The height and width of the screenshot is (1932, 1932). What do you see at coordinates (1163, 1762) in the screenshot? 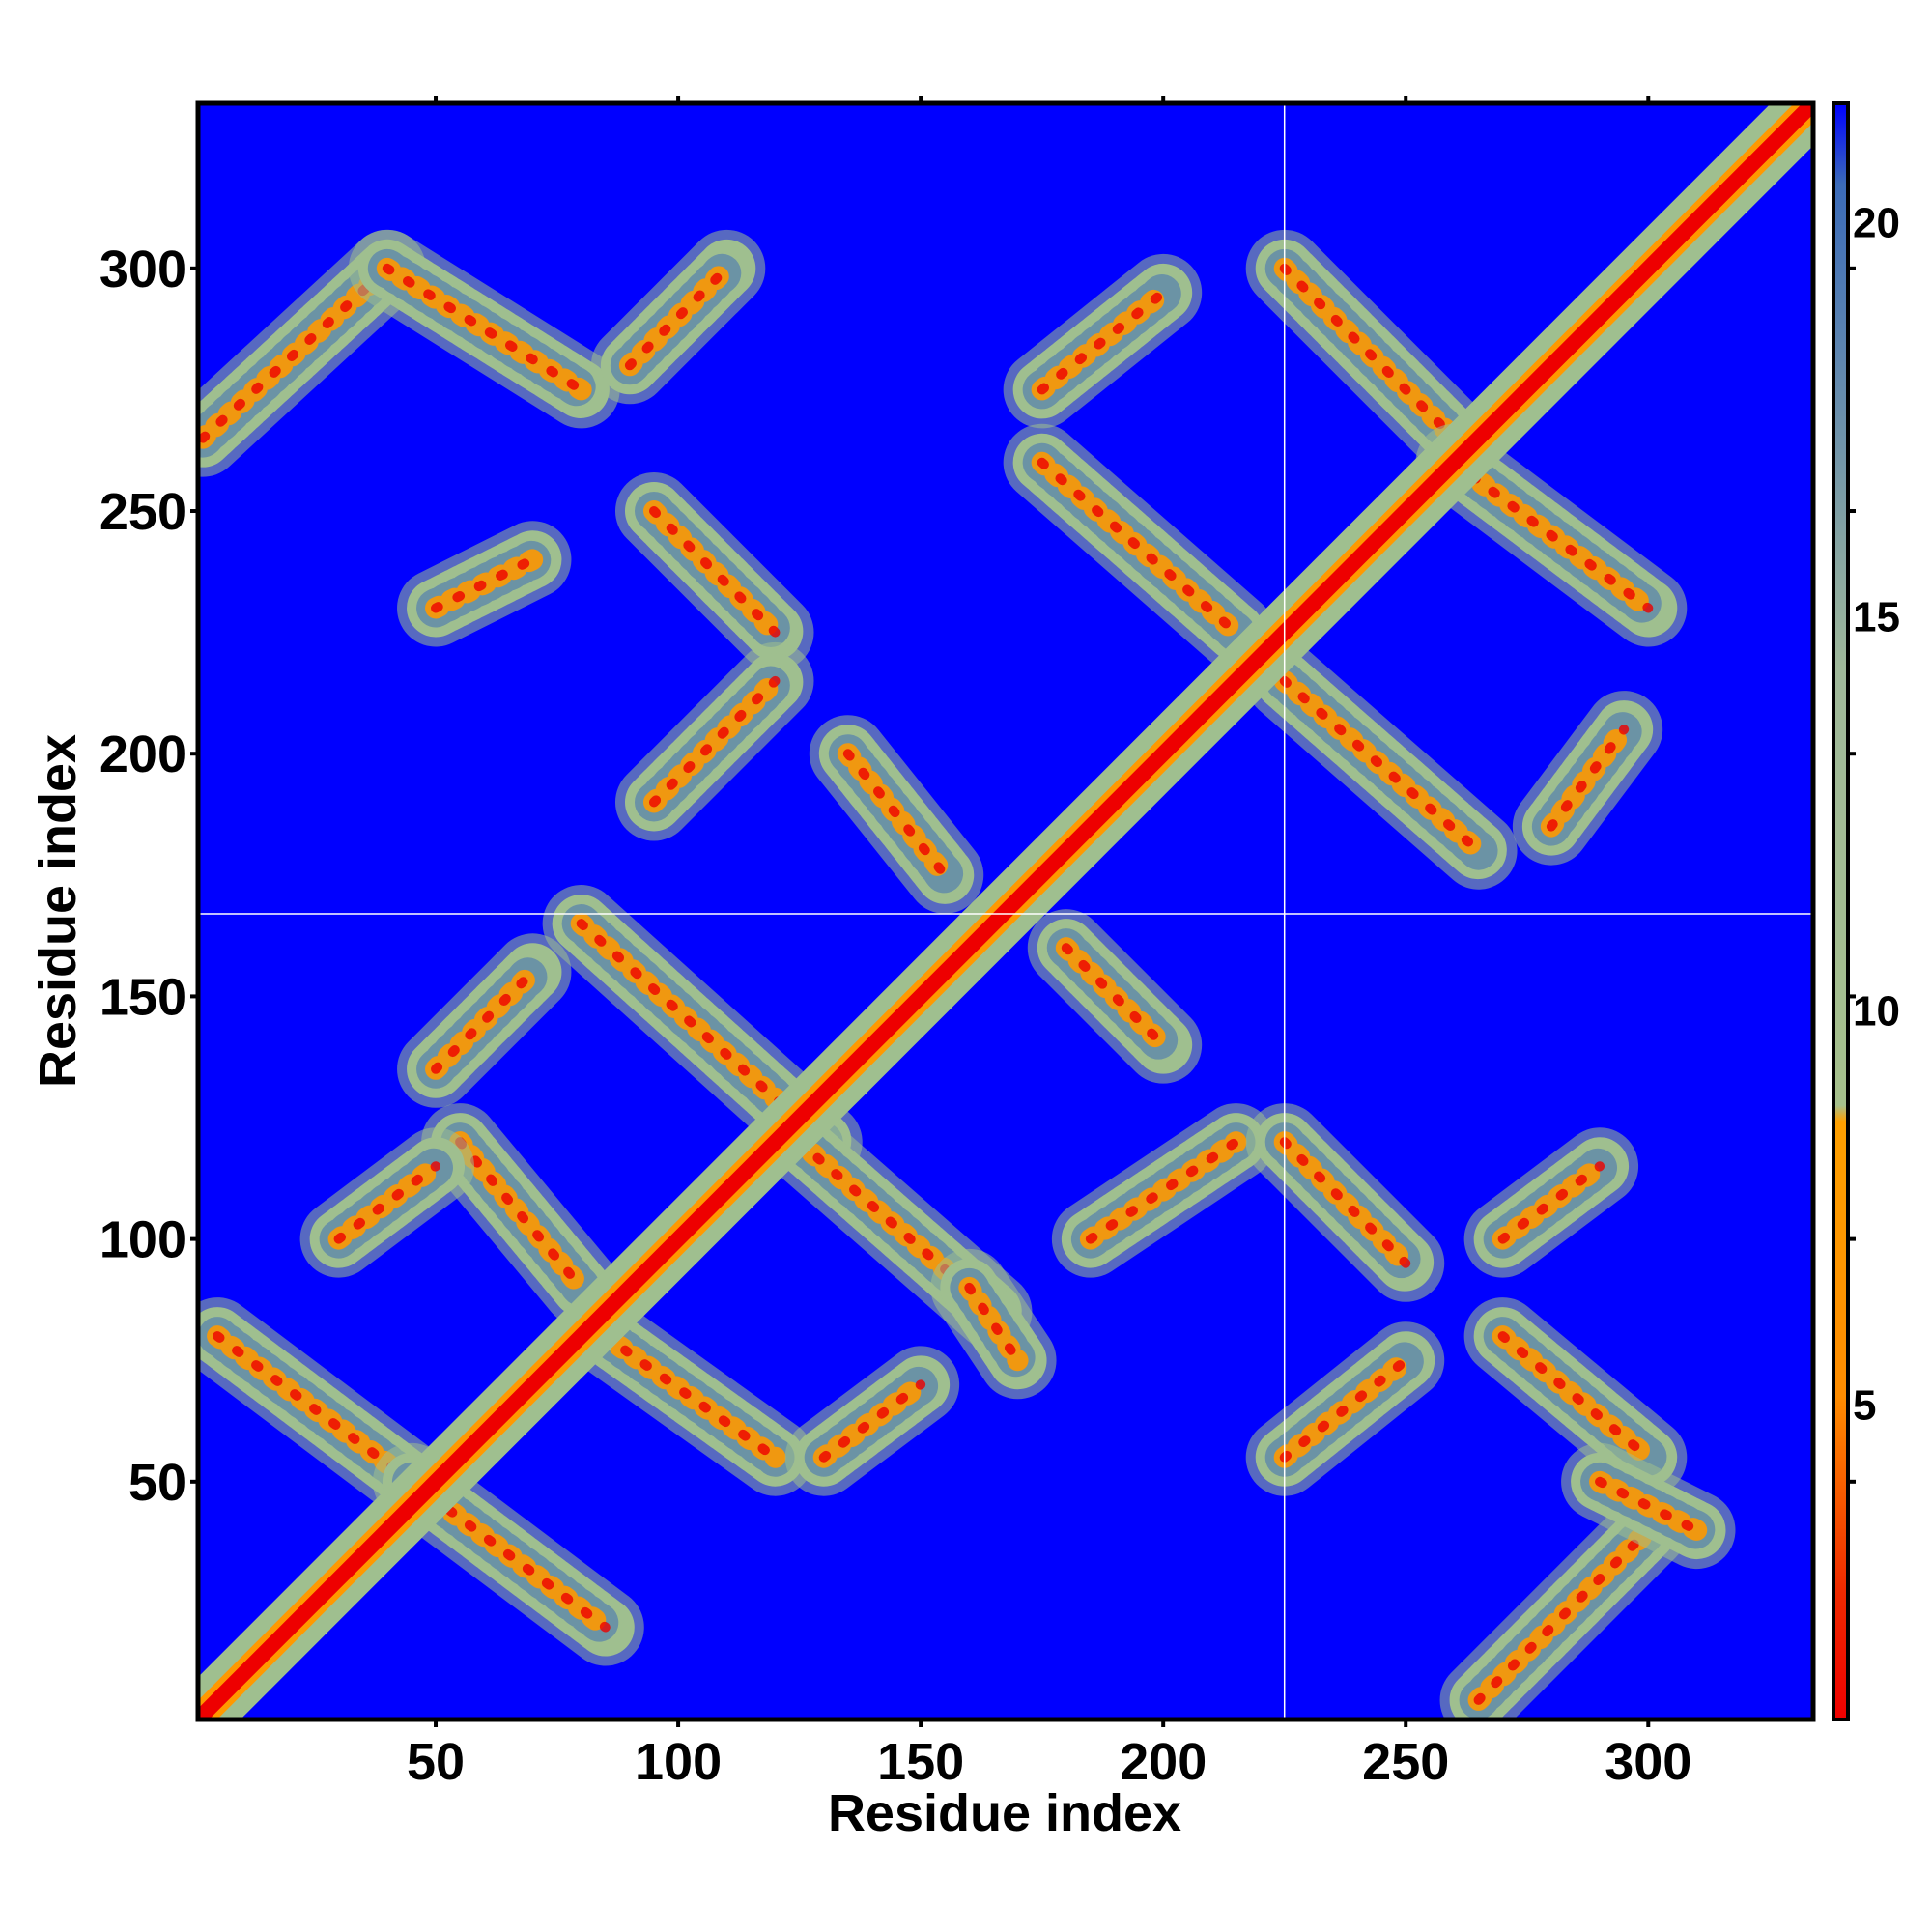
I see `x-tick-label: 200` at bounding box center [1163, 1762].